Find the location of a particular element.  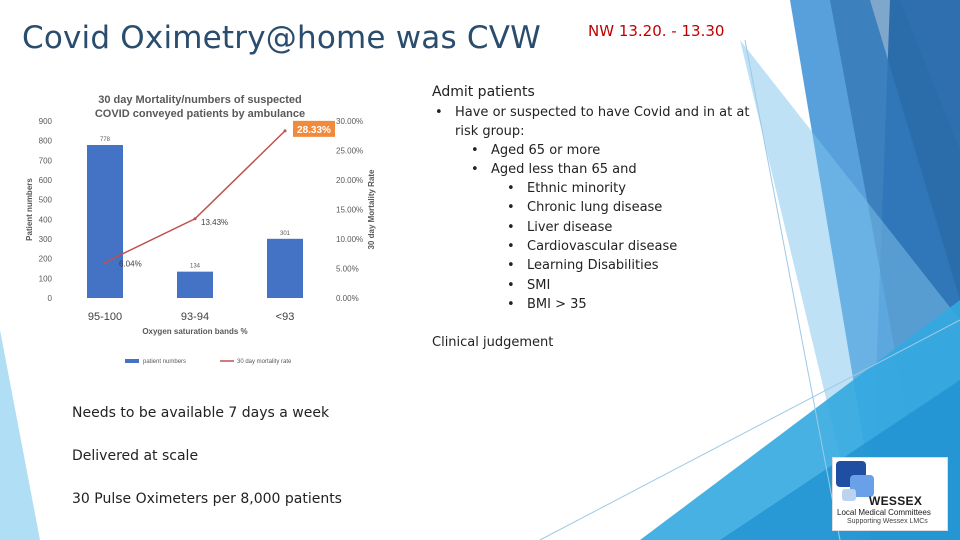

condition-item: • Liver disease is located at coordinates (560, 227).